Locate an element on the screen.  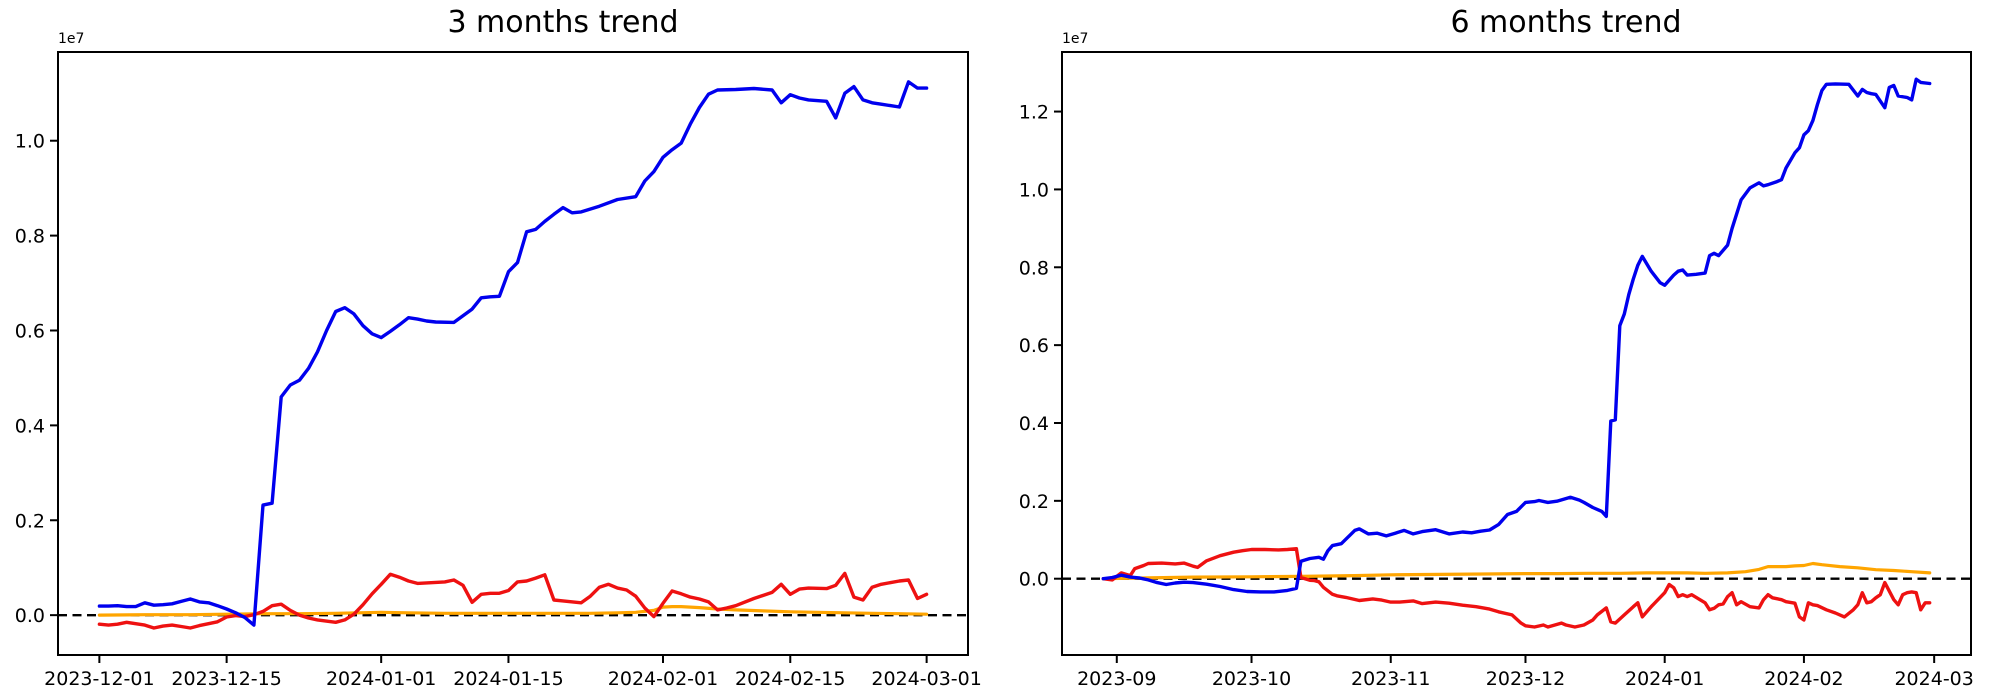
chart-title-3-months: 3 months trend is located at coordinates (563, 22).